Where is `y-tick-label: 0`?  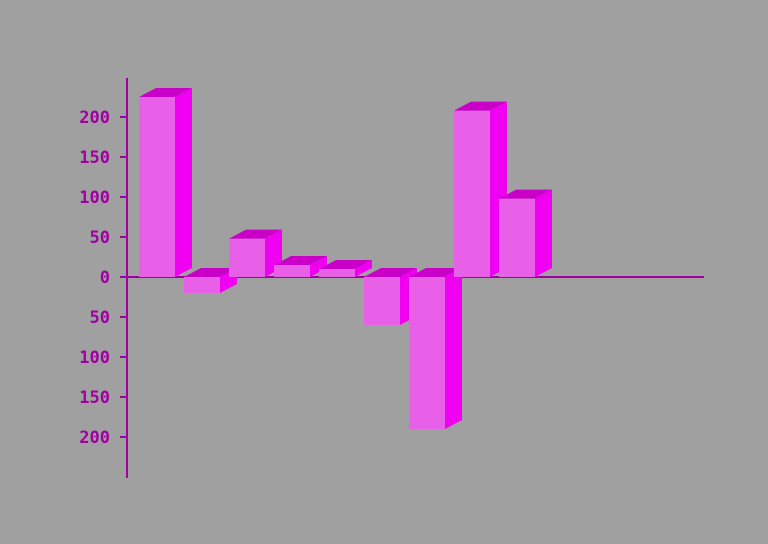 y-tick-label: 0 is located at coordinates (105, 278).